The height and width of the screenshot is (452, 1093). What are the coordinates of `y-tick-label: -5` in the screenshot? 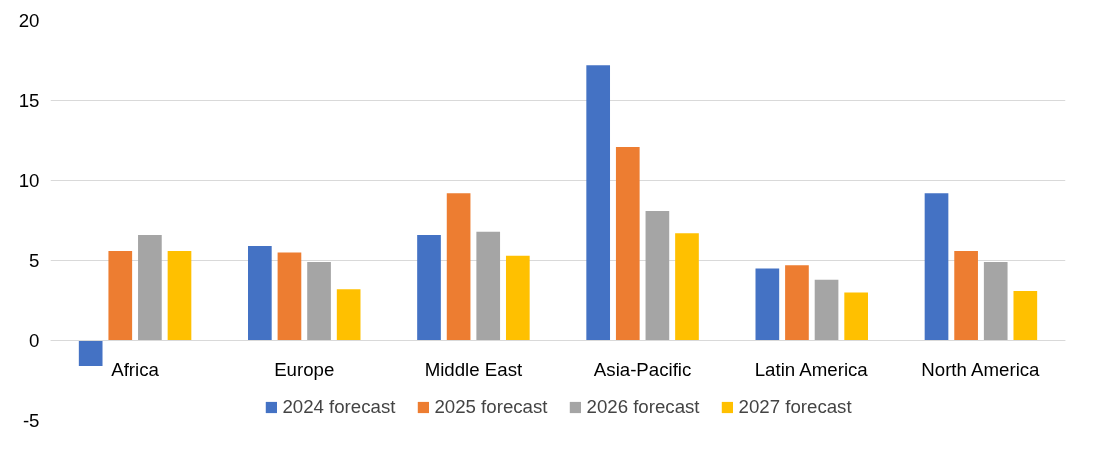 It's located at (31, 420).